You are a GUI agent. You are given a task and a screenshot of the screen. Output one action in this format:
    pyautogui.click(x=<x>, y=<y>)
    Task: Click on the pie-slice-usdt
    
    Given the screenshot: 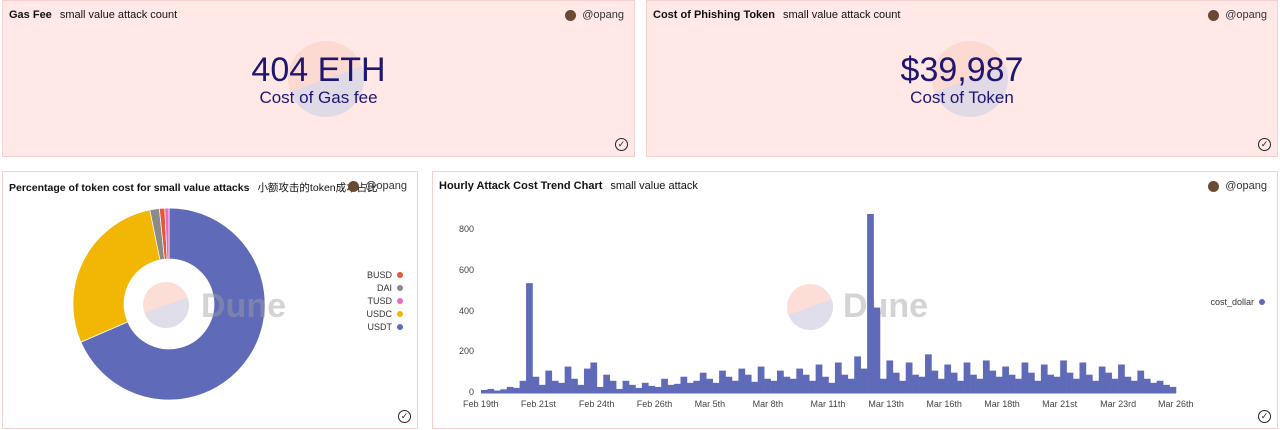 What is the action you would take?
    pyautogui.click(x=173, y=304)
    